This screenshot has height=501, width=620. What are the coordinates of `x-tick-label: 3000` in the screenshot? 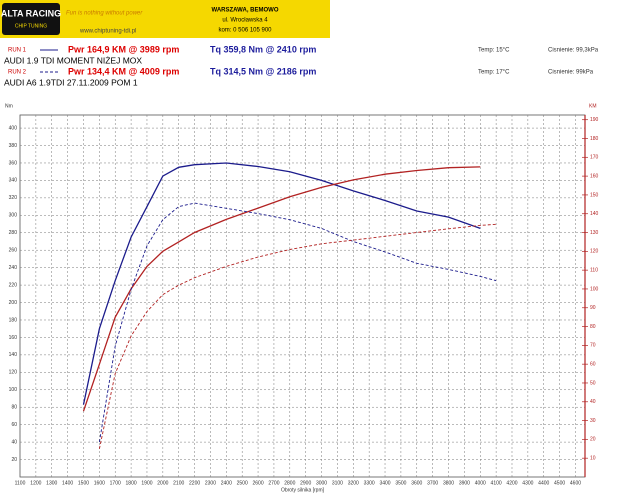 It's located at (321, 483).